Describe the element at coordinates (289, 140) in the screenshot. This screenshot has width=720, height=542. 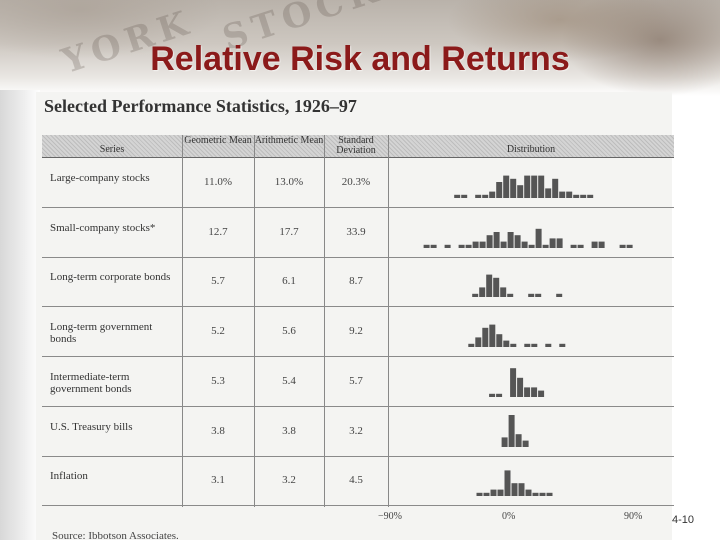
I see `header-arithmetic-mean: Arithmetic Mean` at that location.